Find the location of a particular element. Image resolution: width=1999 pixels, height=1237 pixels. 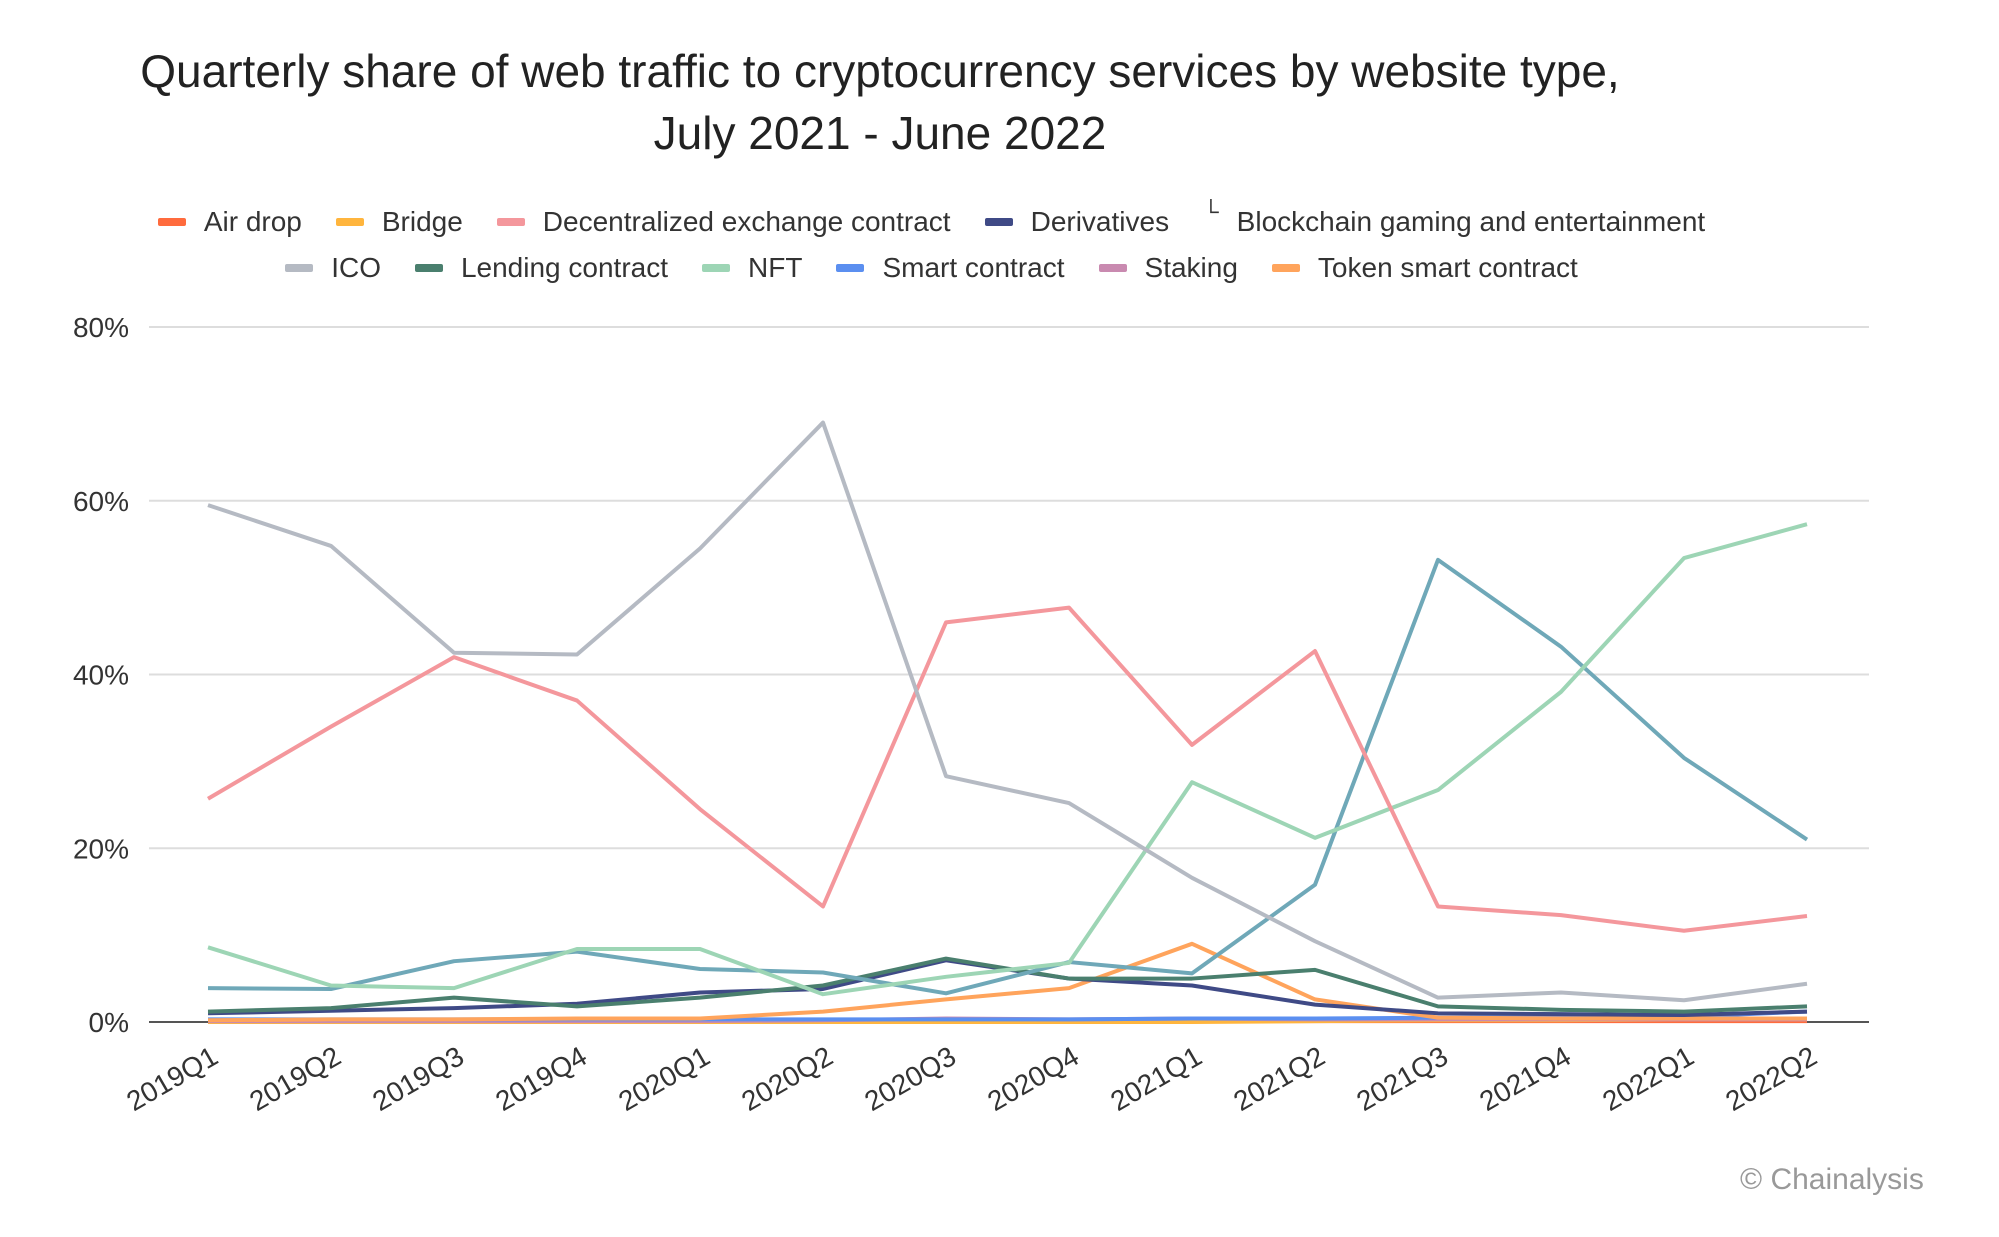

legend-label: Staking is located at coordinates (1191, 267).